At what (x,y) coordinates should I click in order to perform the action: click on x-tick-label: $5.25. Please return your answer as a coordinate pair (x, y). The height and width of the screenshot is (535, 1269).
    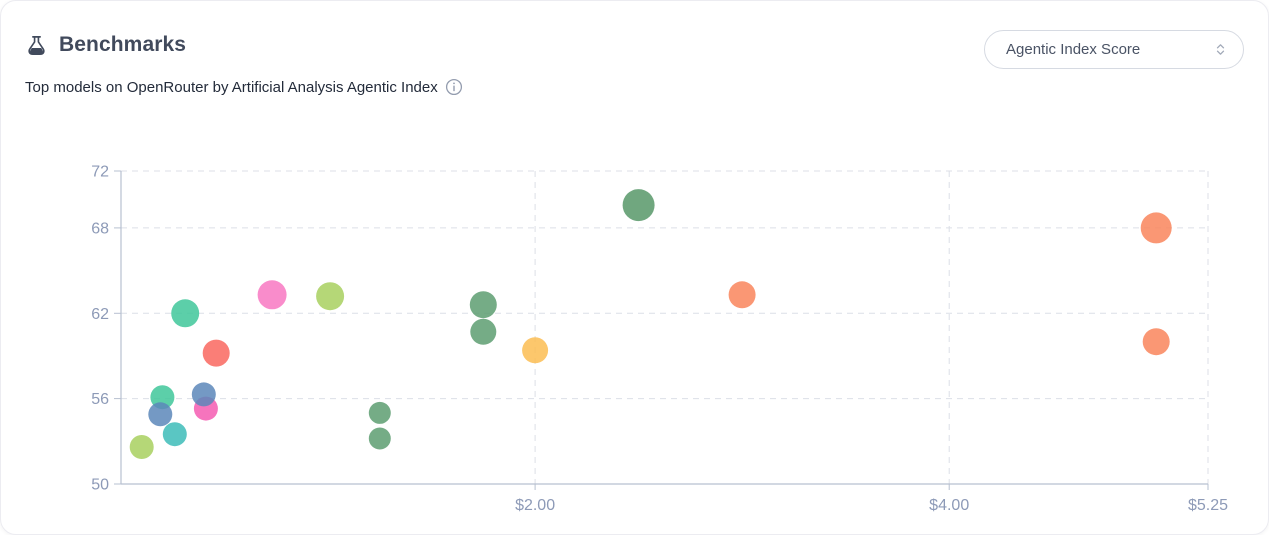
    Looking at the image, I should click on (1208, 505).